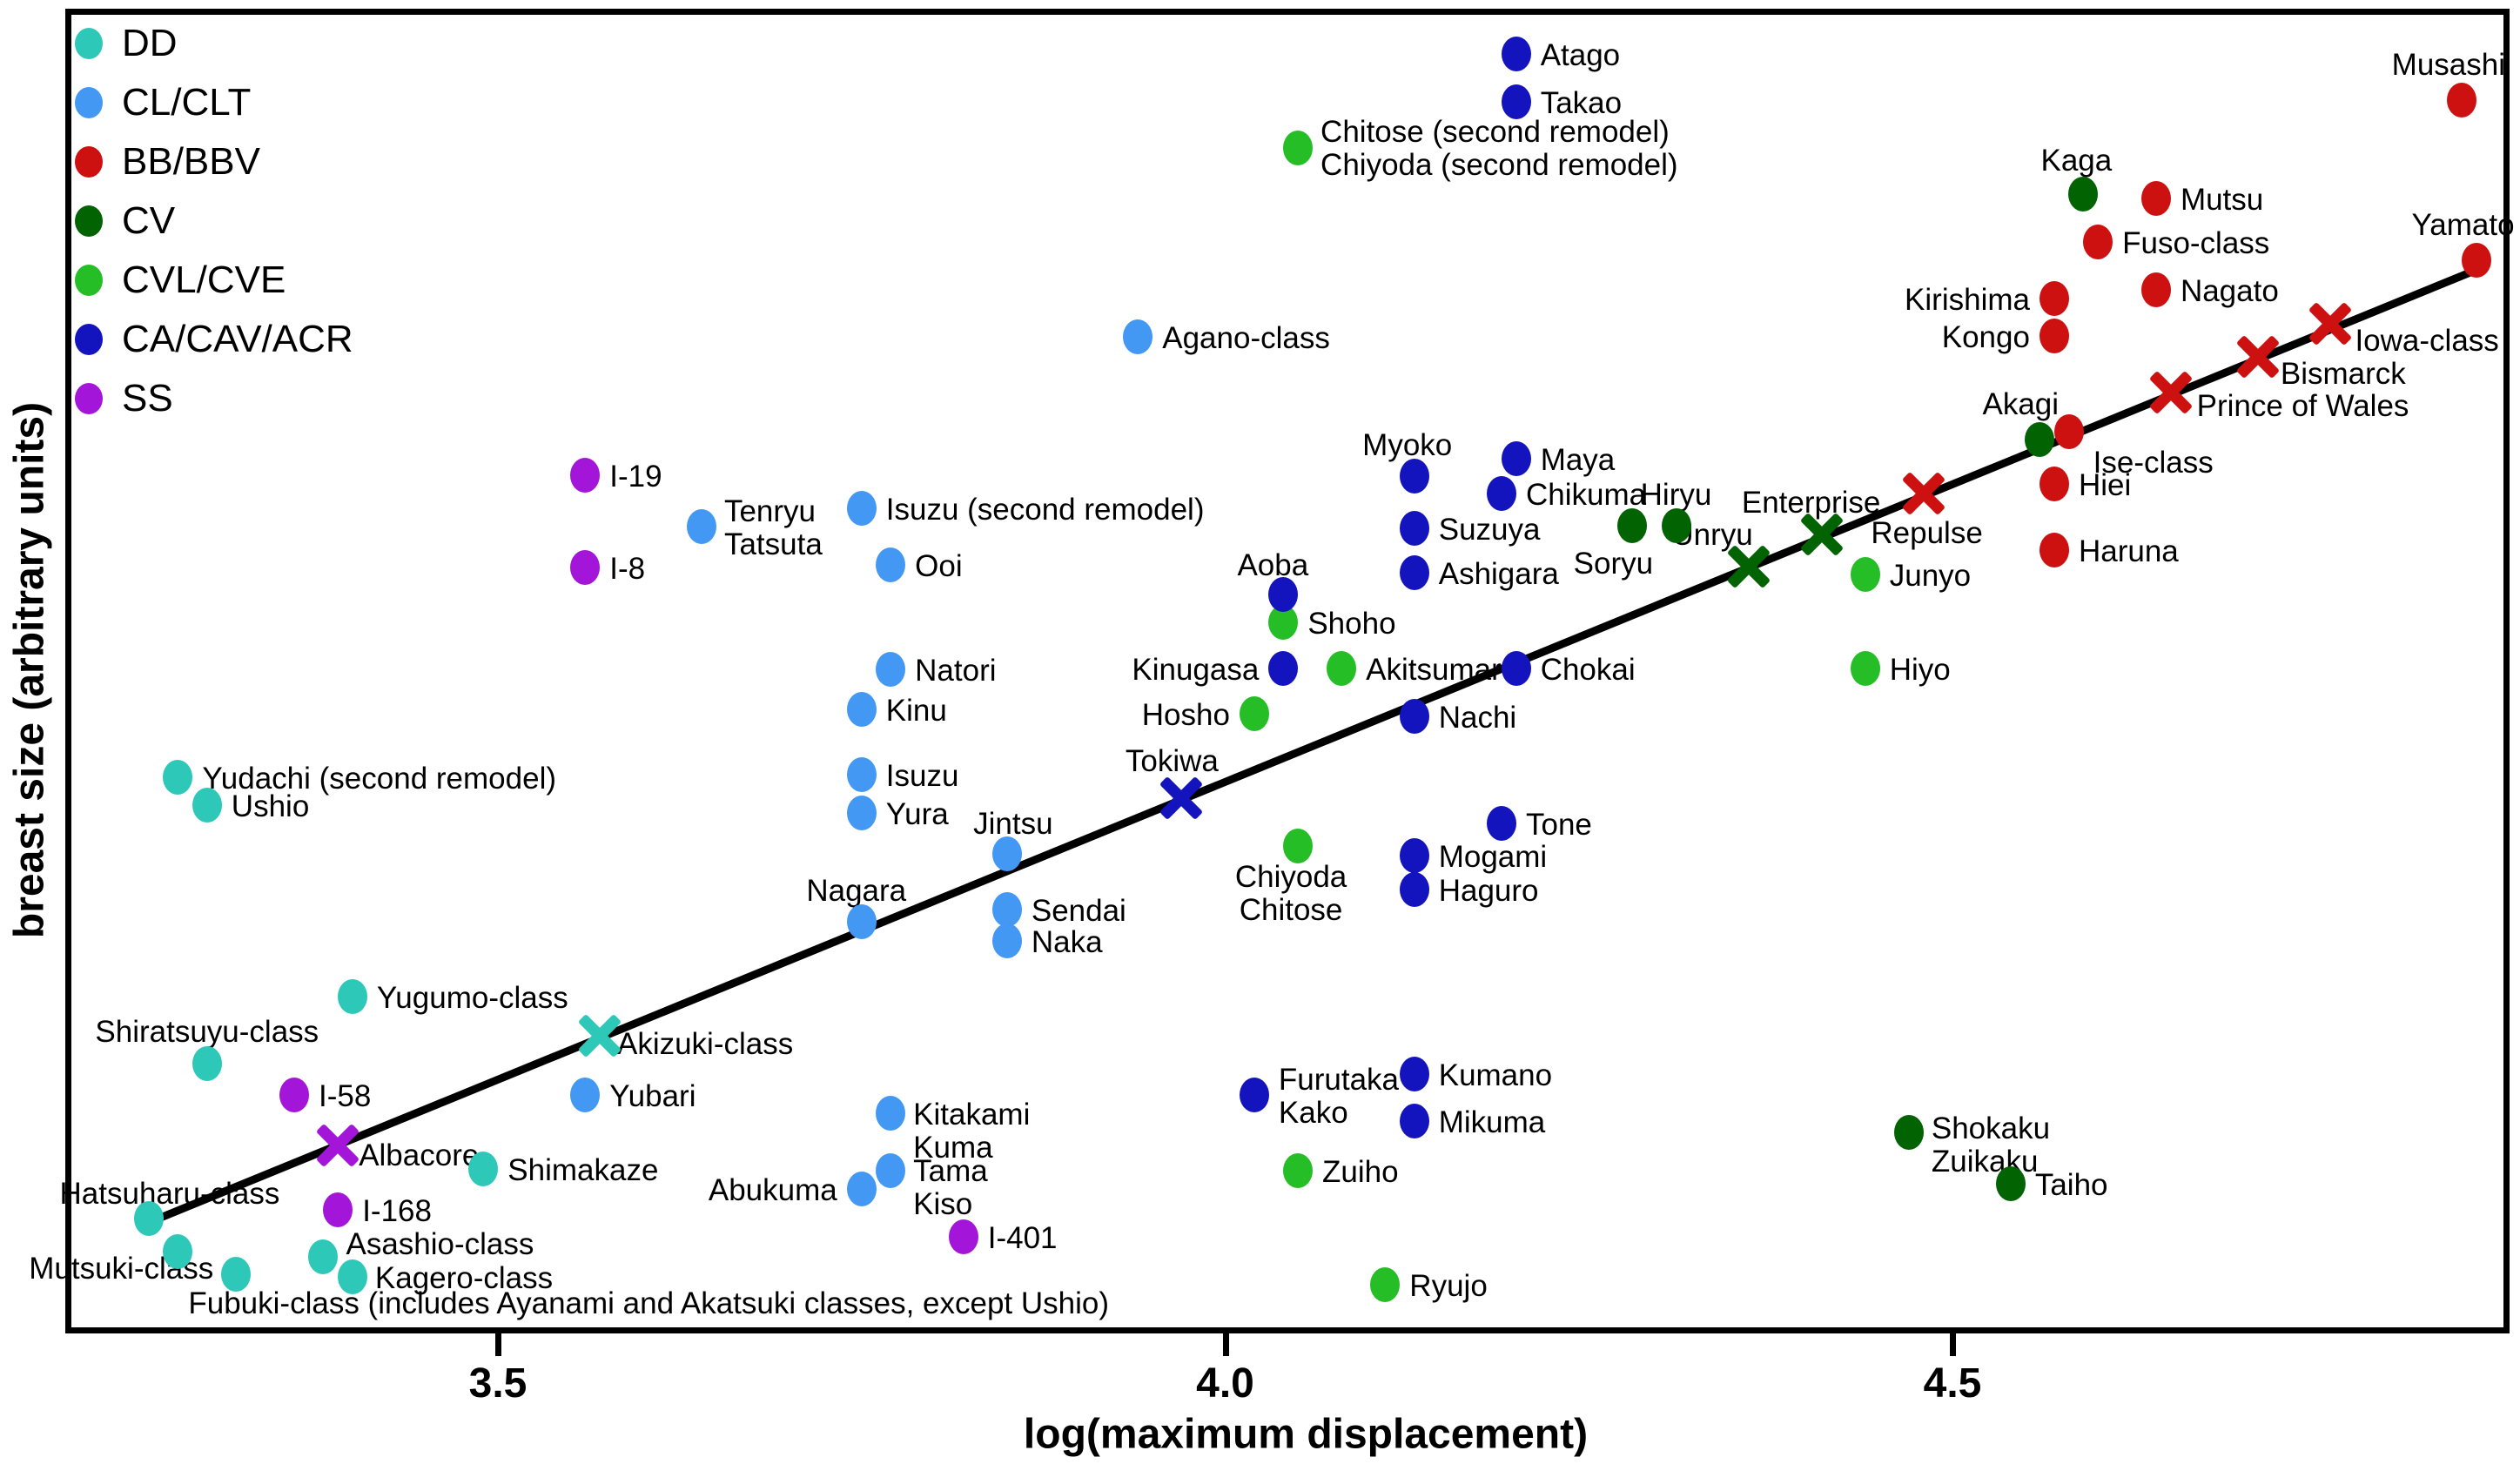 The height and width of the screenshot is (1464, 2520). I want to click on point-label: Zuiho, so click(1360, 1172).